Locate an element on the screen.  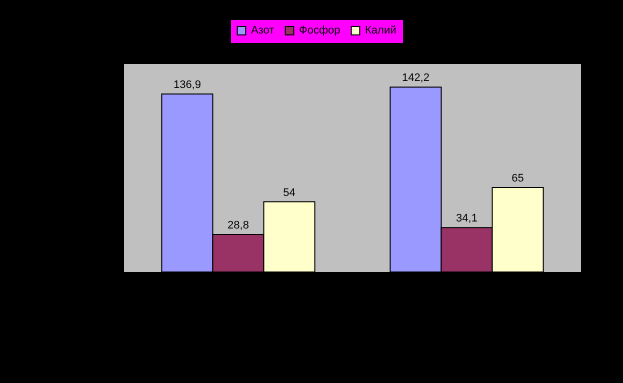
data-label: 54 is located at coordinates (289, 192).